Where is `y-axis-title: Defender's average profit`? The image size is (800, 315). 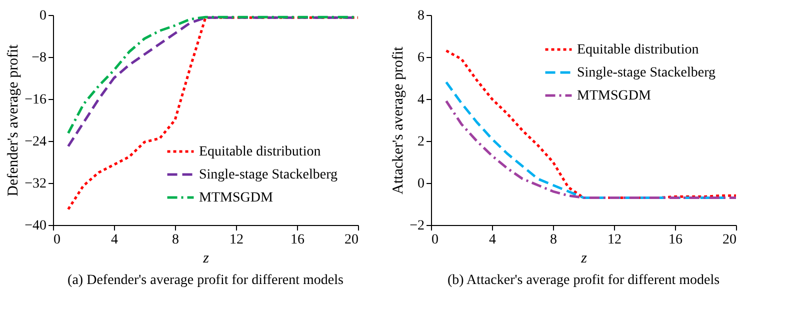 y-axis-title: Defender's average profit is located at coordinates (14, 120).